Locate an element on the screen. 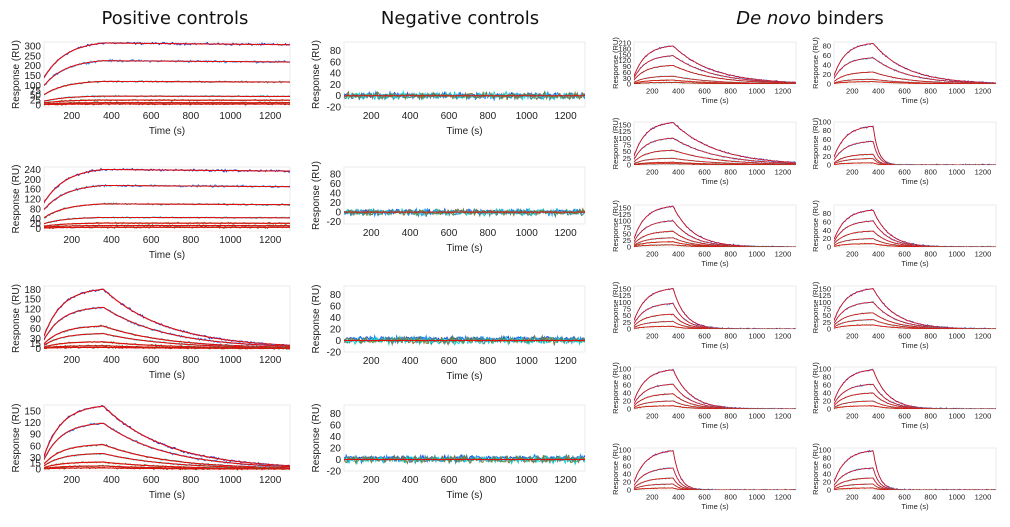 This screenshot has width=1010, height=527. y-tick-label: 200 is located at coordinates (32, 66).